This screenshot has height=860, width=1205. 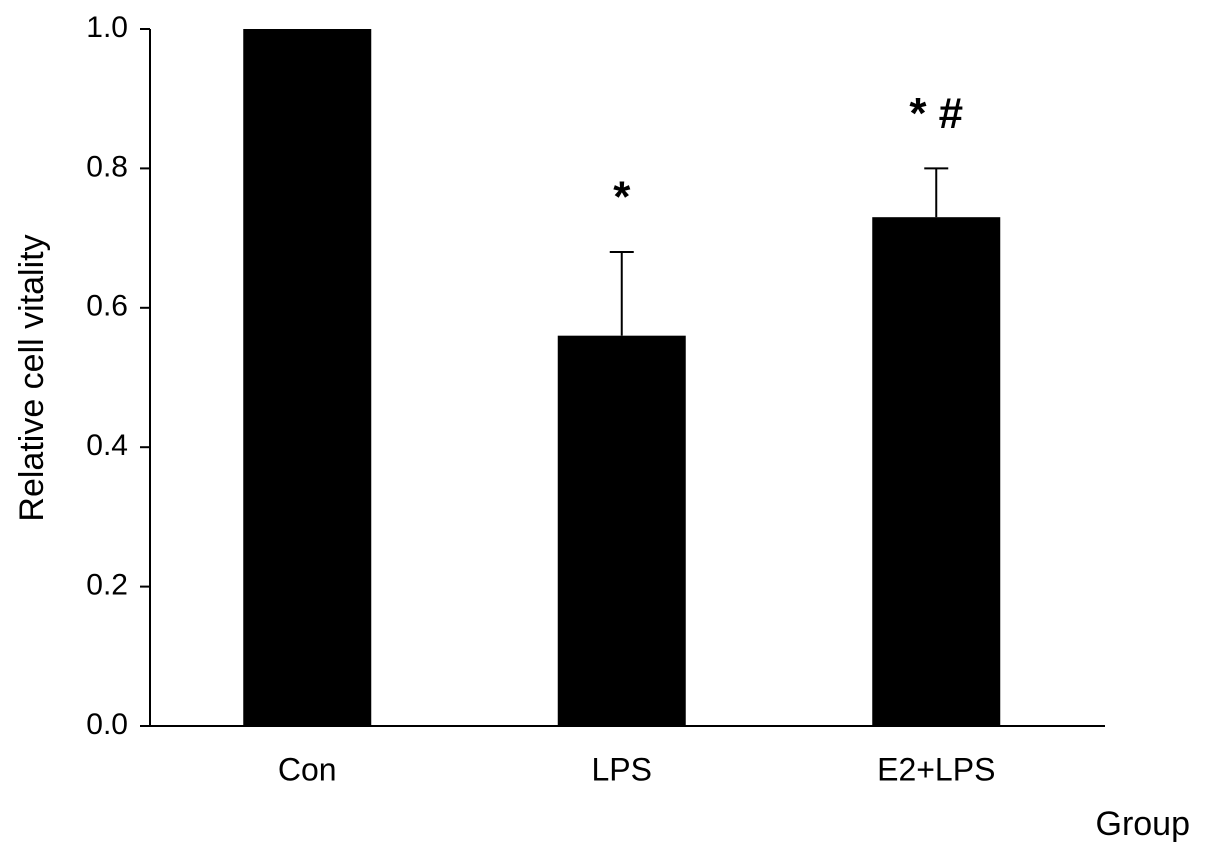 I want to click on y-tick-label: 0.0, so click(x=107, y=724).